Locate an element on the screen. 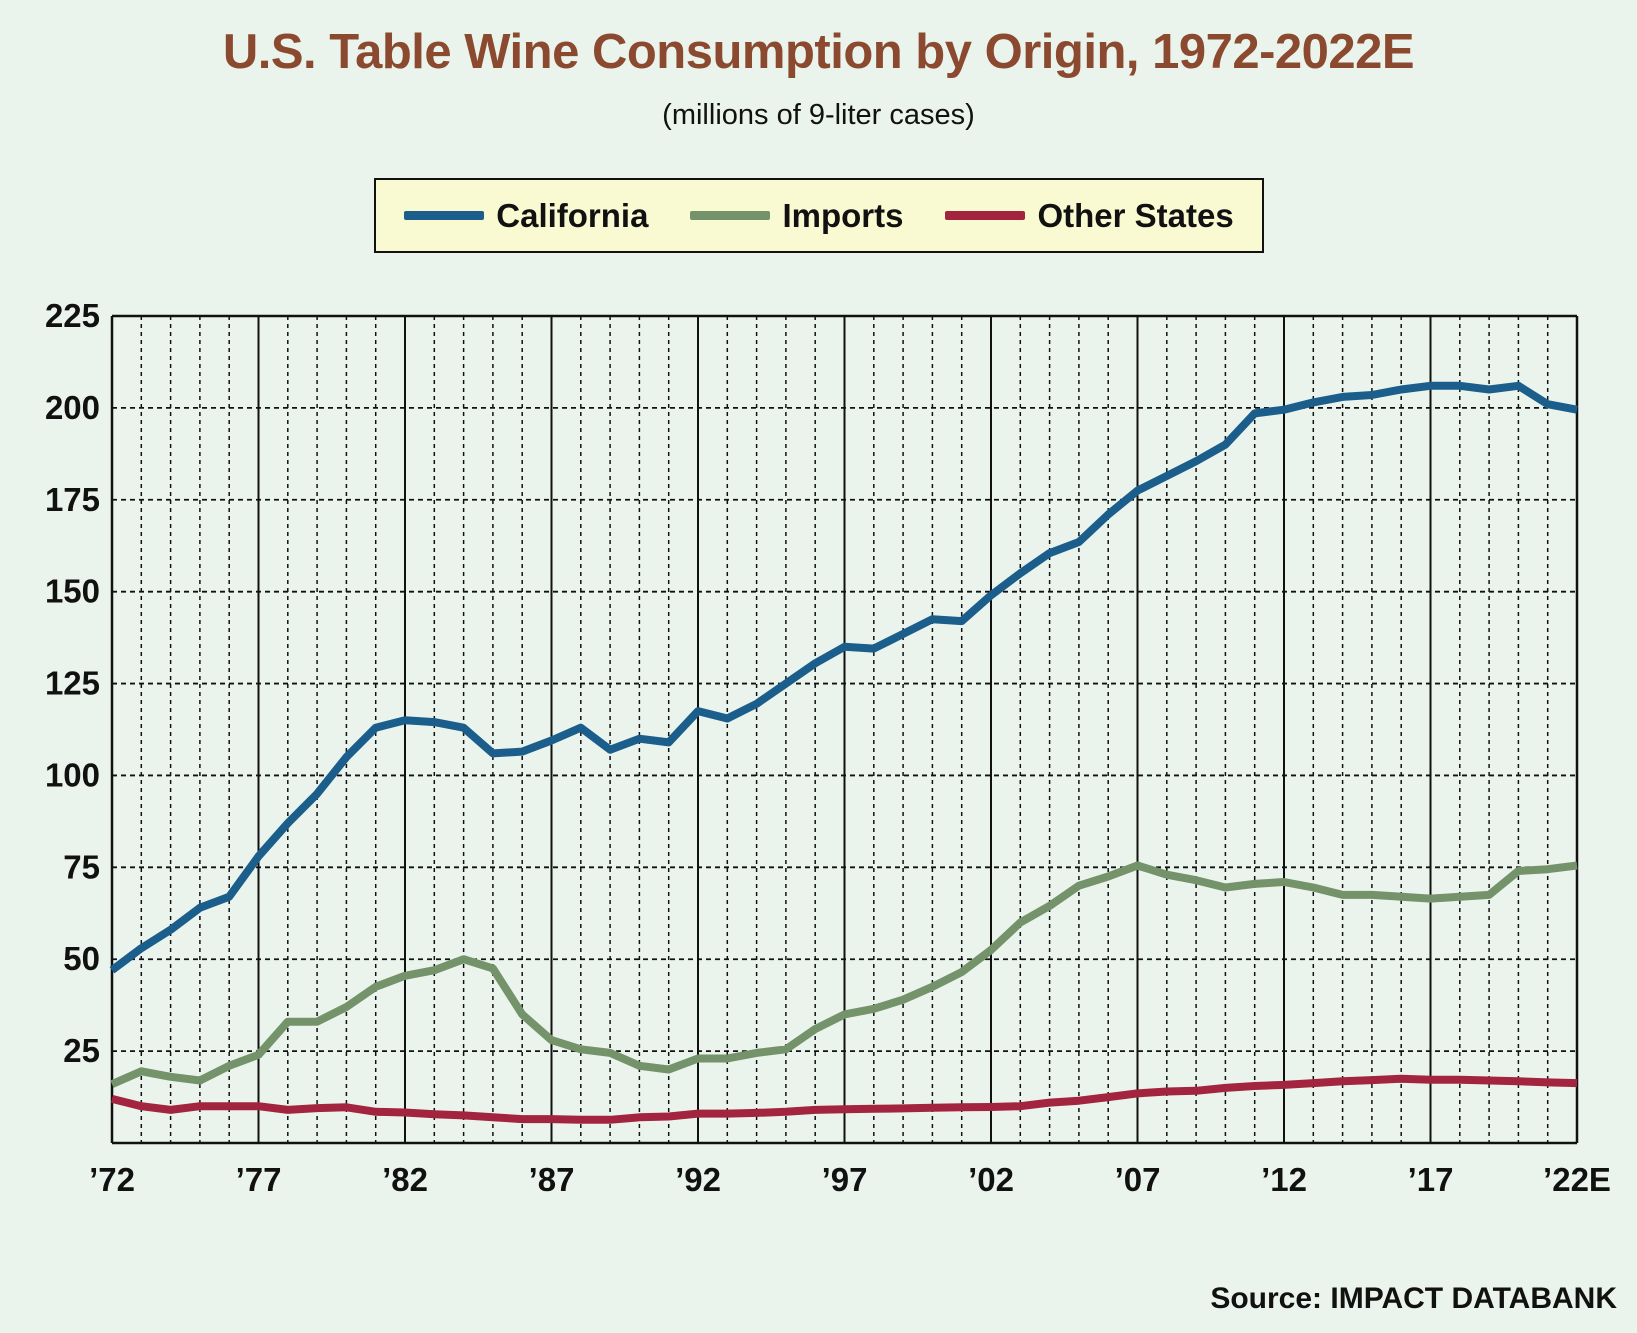  x-tick-label: ’82 is located at coordinates (405, 1179).